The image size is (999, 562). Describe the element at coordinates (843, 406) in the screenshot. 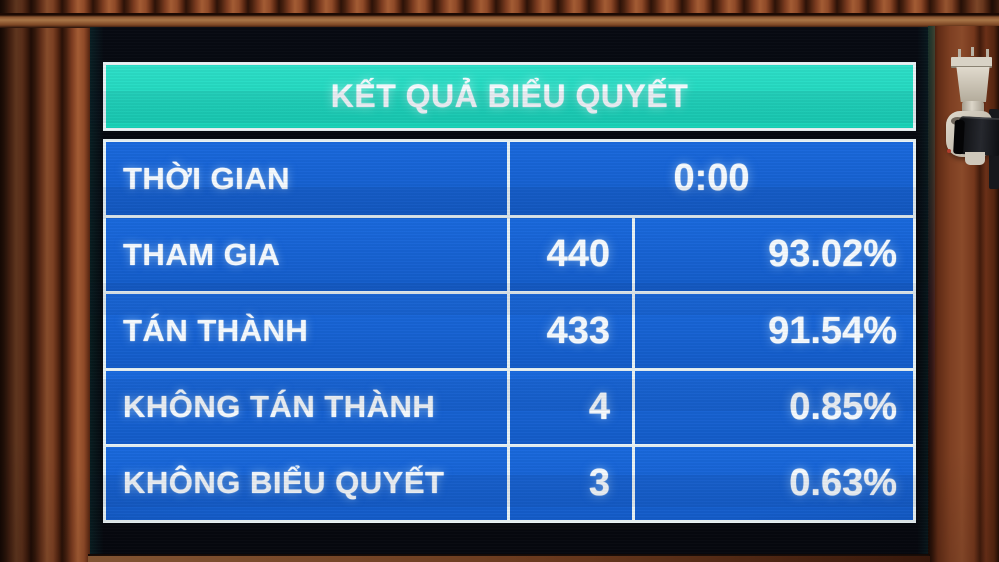

I see `row-percent: 0.85%` at that location.